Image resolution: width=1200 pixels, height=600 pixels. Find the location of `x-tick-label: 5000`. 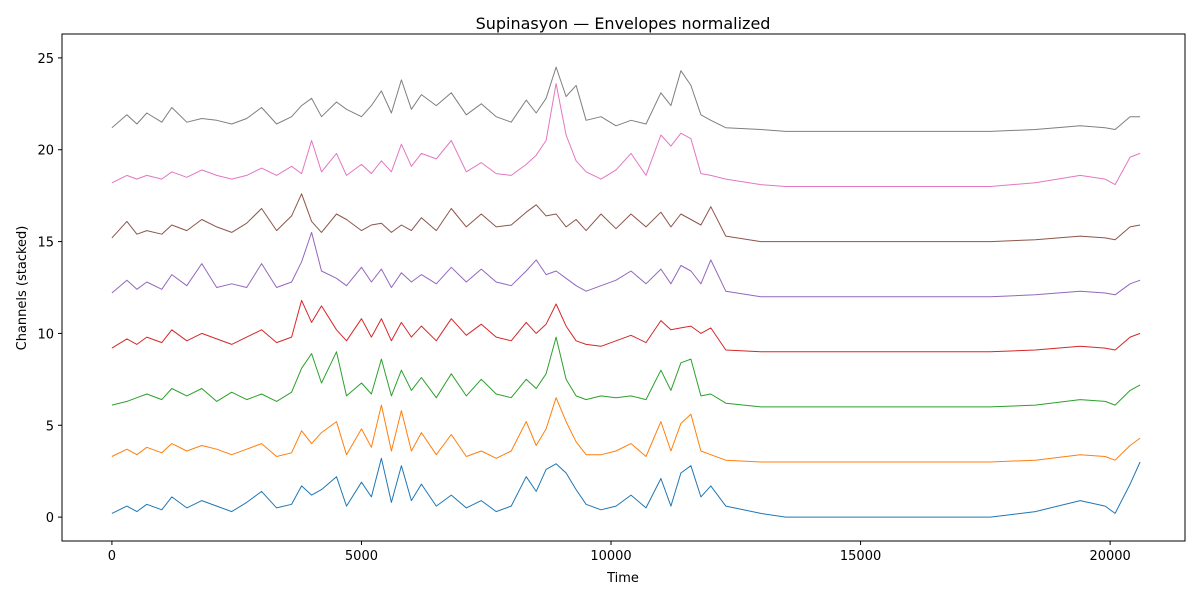

x-tick-label: 5000 is located at coordinates (361, 556).